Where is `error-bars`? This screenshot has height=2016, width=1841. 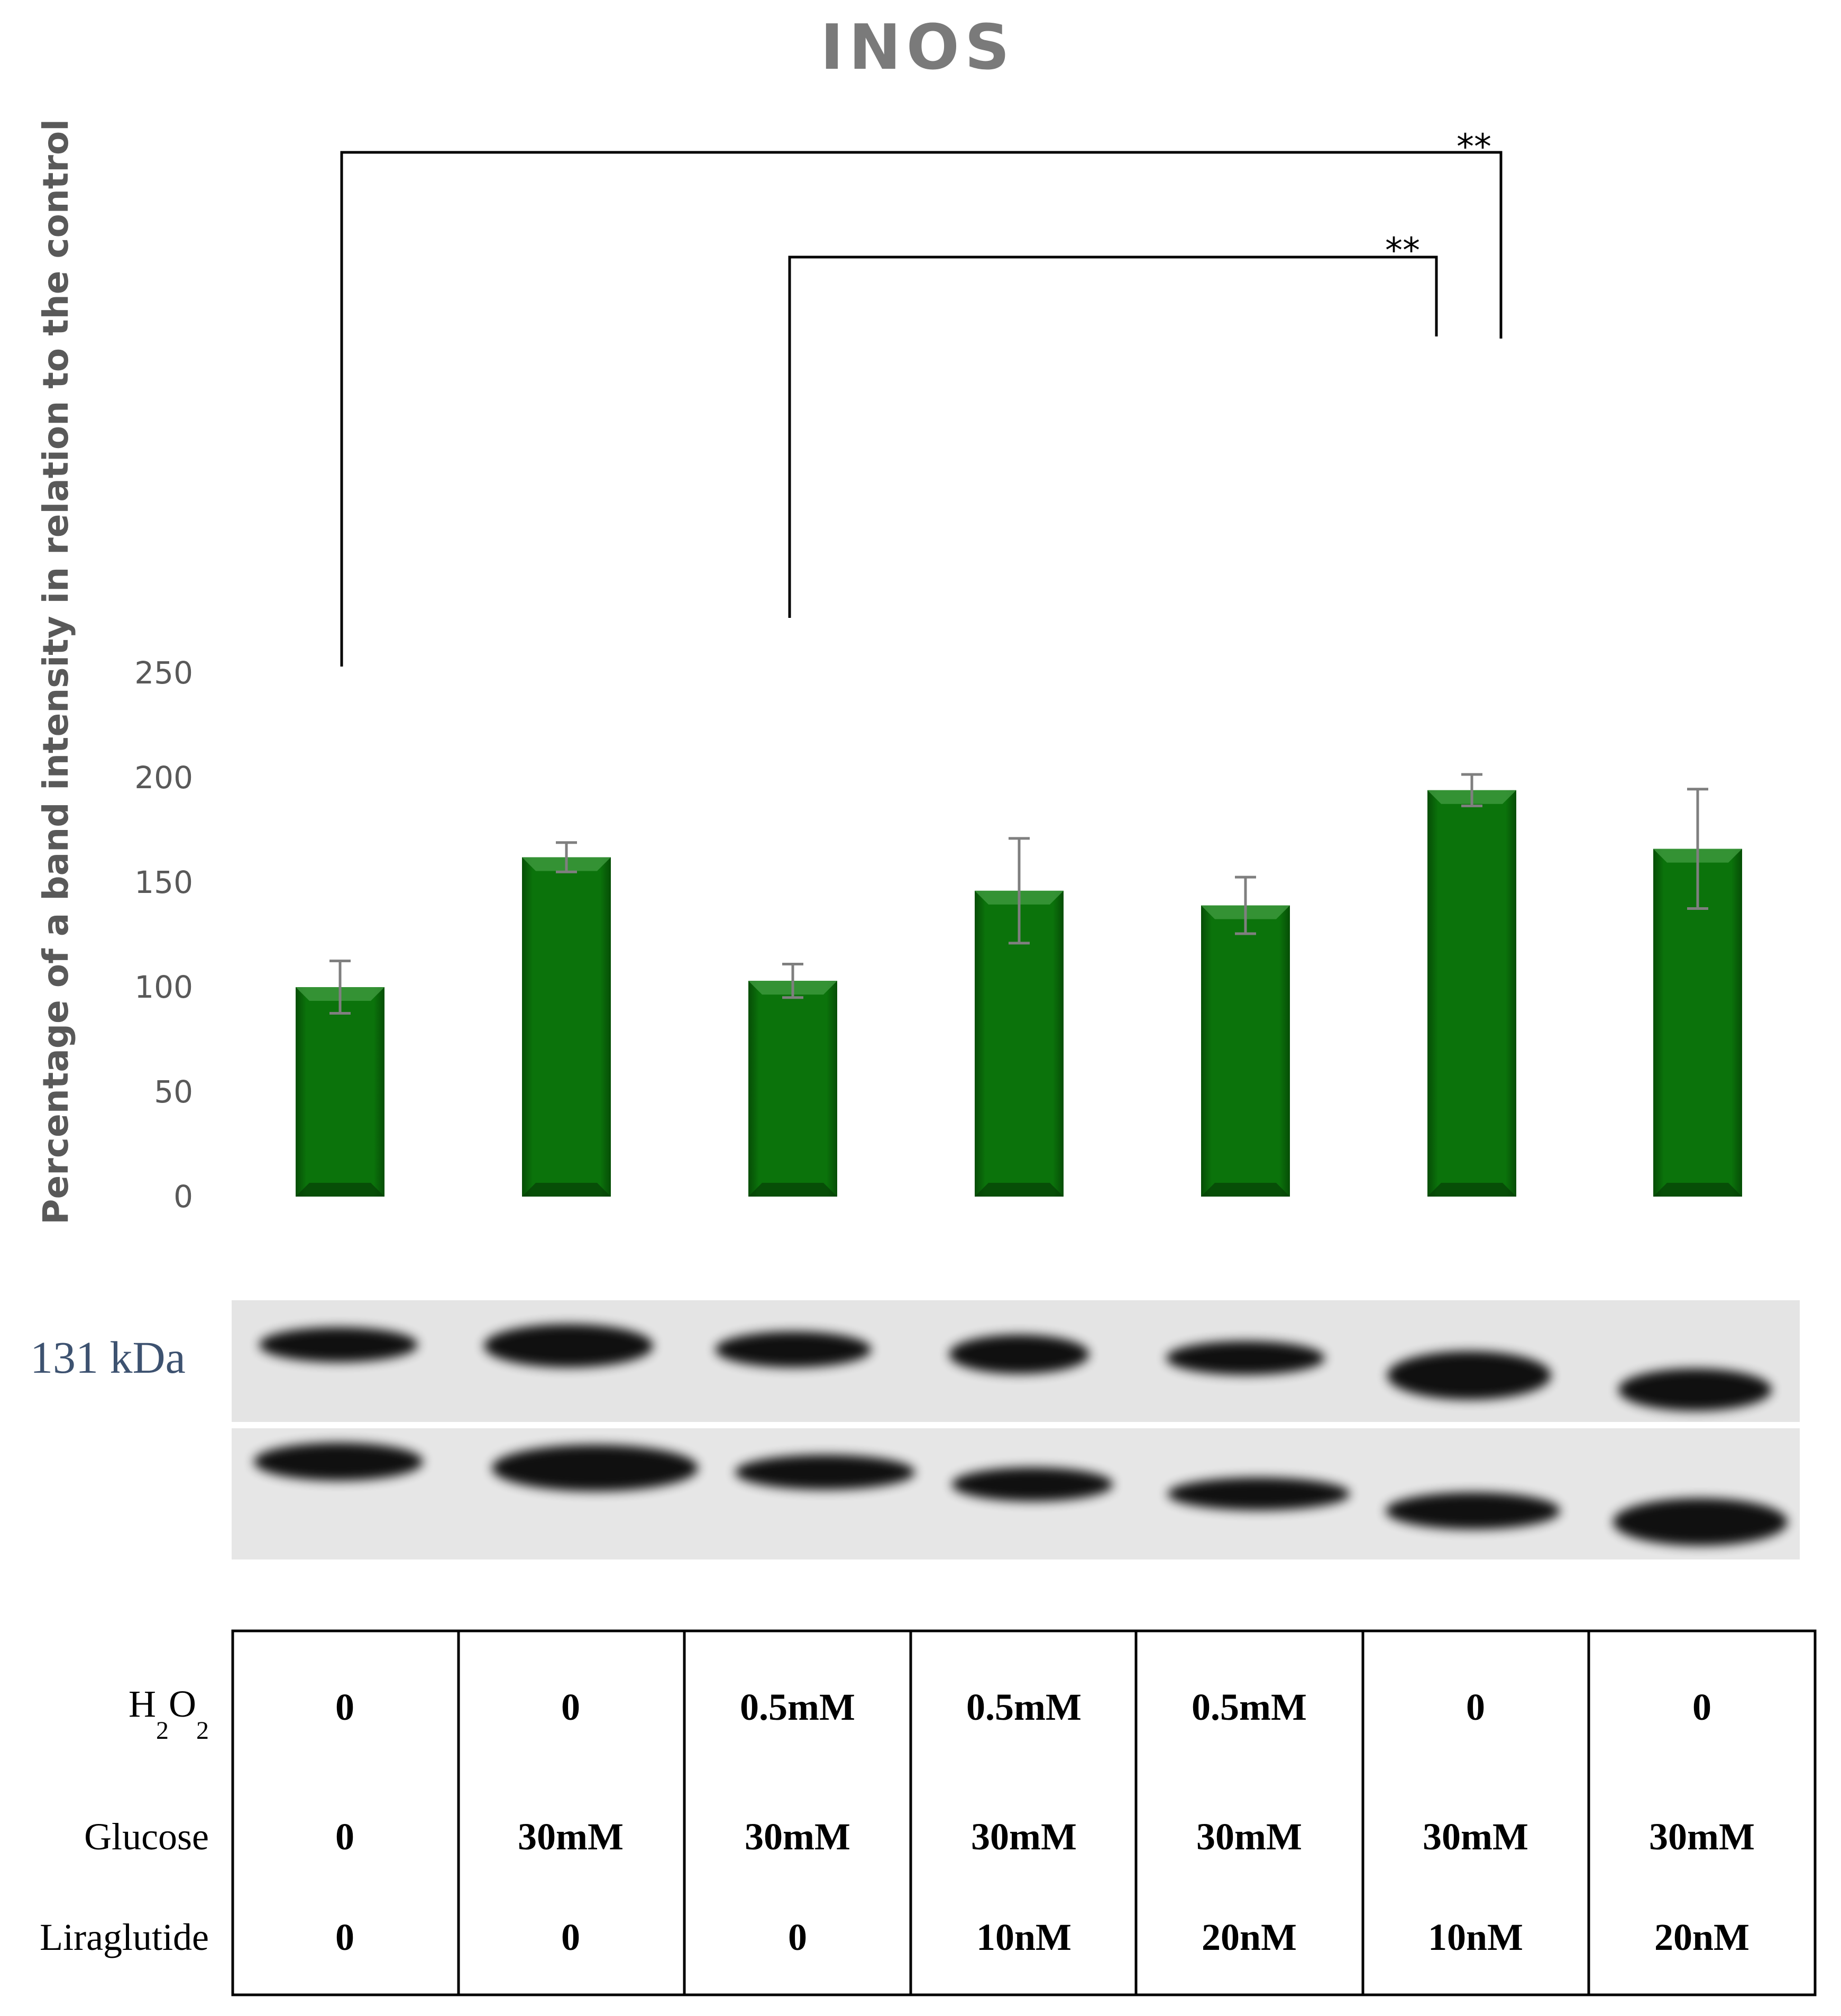 error-bars is located at coordinates (1018, 894).